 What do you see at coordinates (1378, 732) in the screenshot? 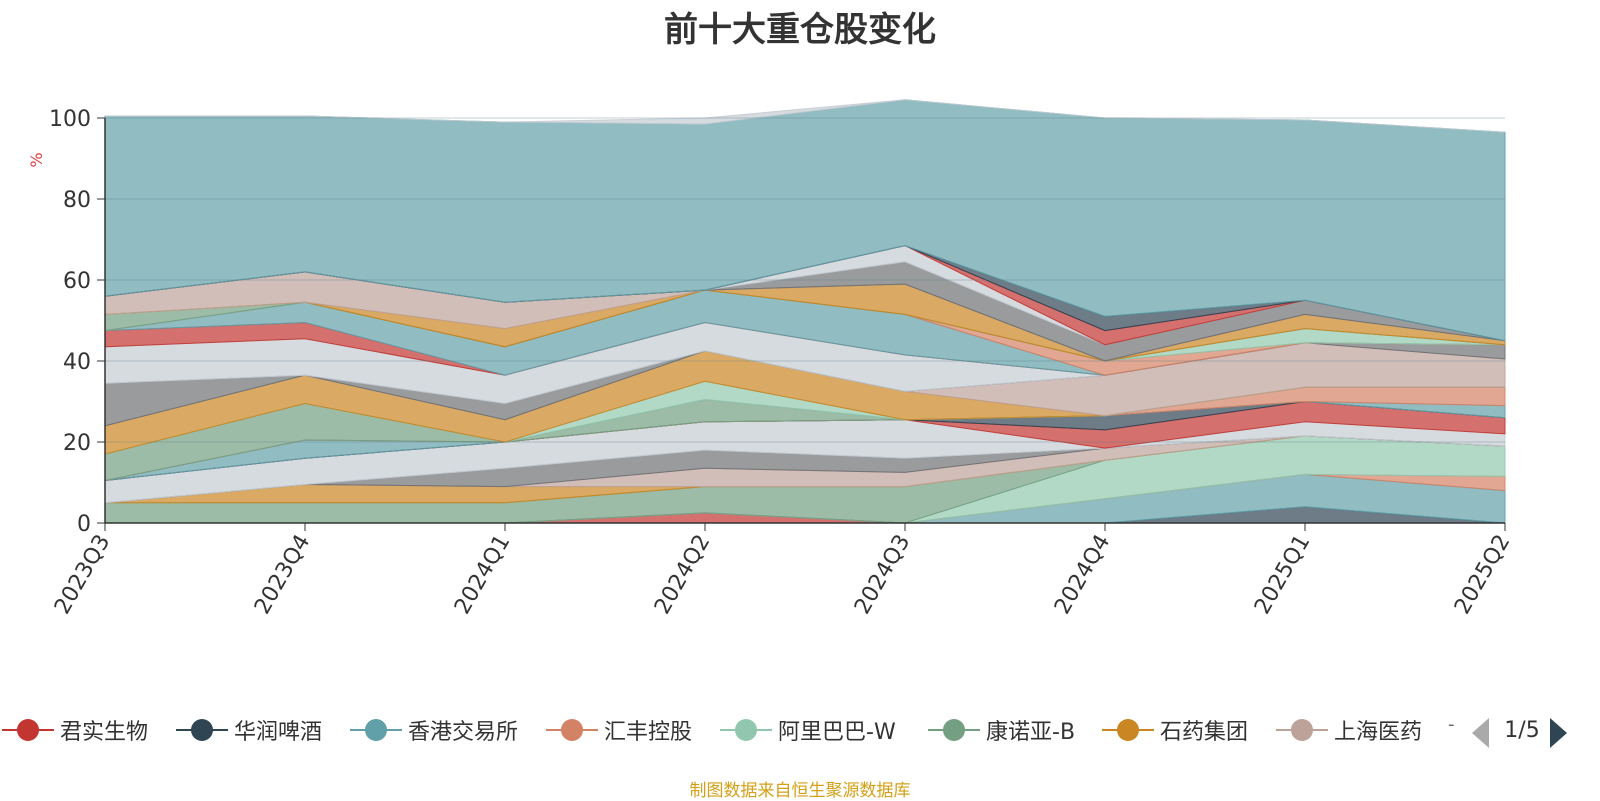
I see `legend-label: 上海医药` at bounding box center [1378, 732].